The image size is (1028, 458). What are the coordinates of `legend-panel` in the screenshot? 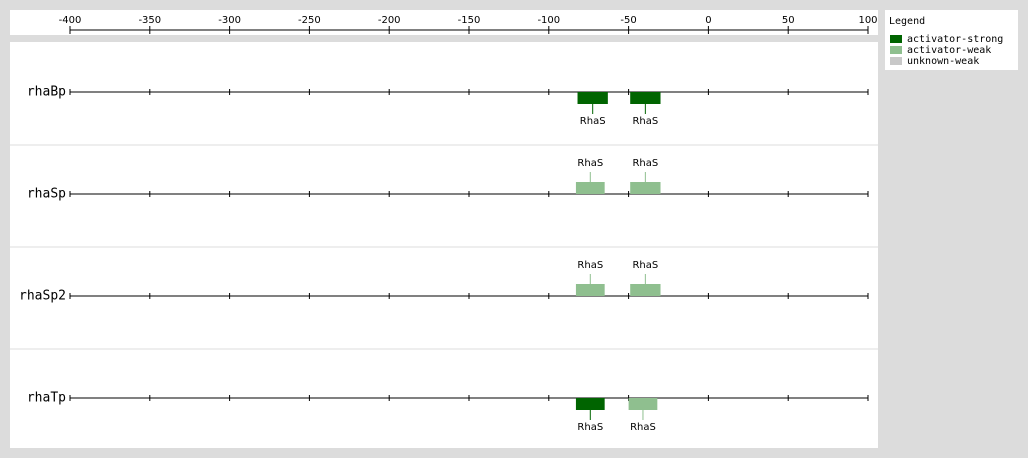 It's located at (951, 40).